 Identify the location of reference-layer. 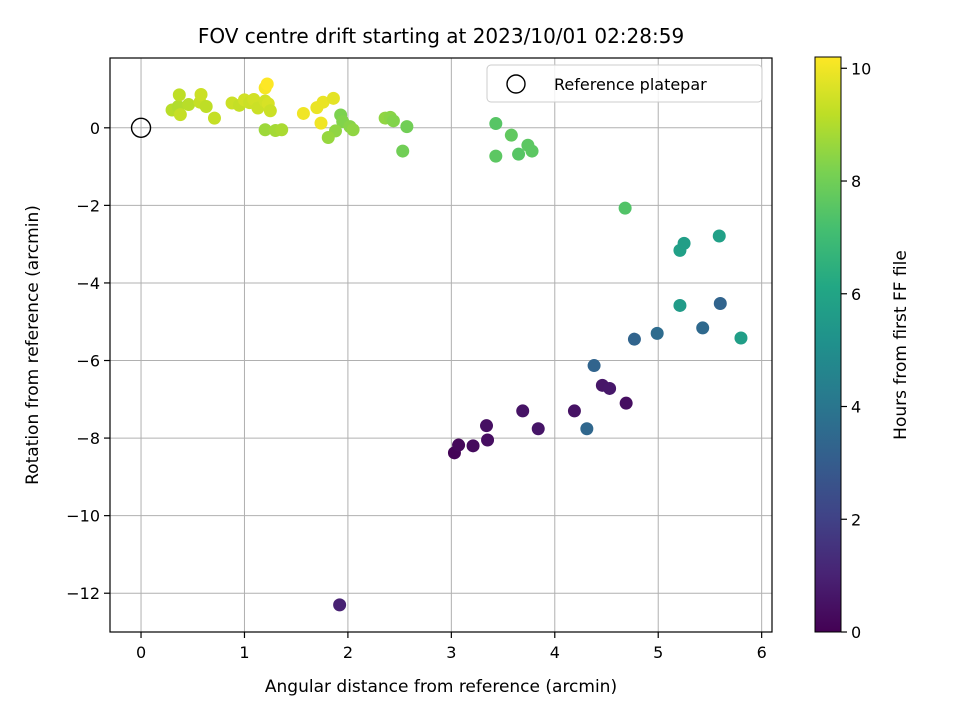
(141, 128).